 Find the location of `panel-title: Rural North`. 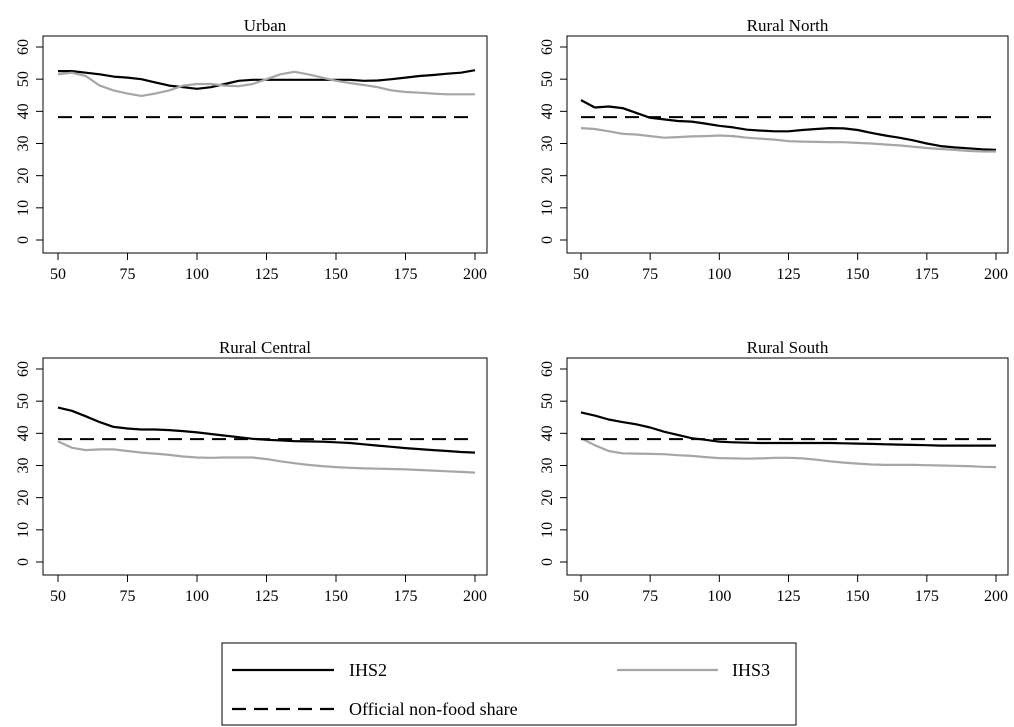

panel-title: Rural North is located at coordinates (788, 25).